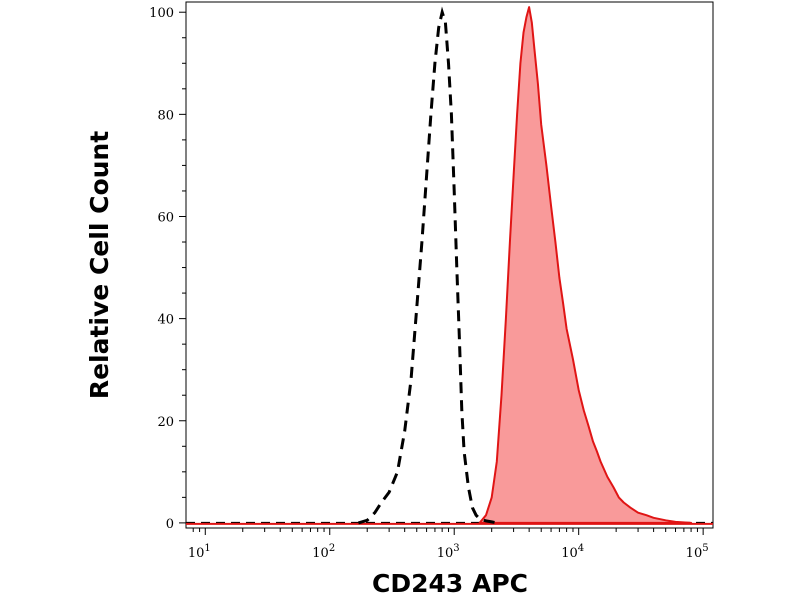  Describe the element at coordinates (170, 524) in the screenshot. I see `y-tick-label: 0` at that location.